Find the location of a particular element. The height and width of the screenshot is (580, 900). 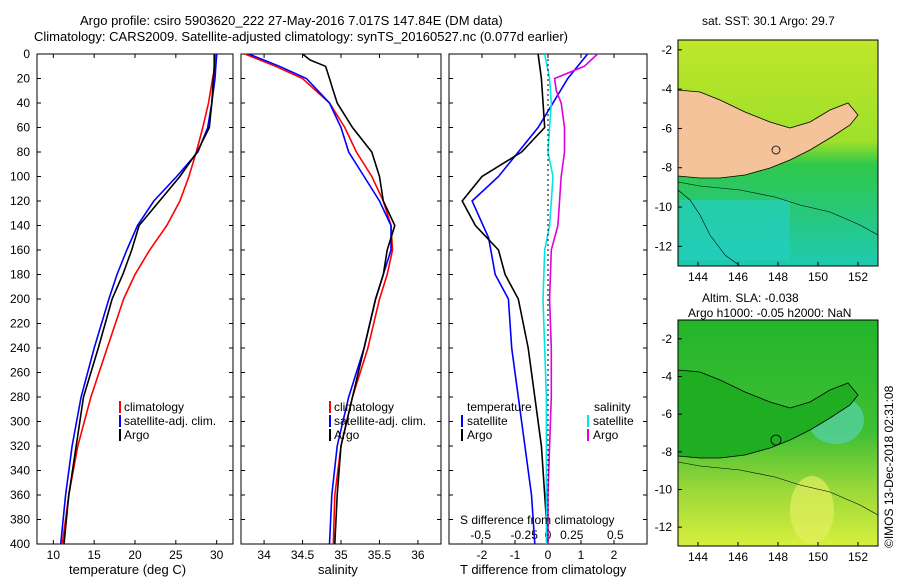

legend-label-satellite-adj: satellite-adj. clim. is located at coordinates (380, 421).